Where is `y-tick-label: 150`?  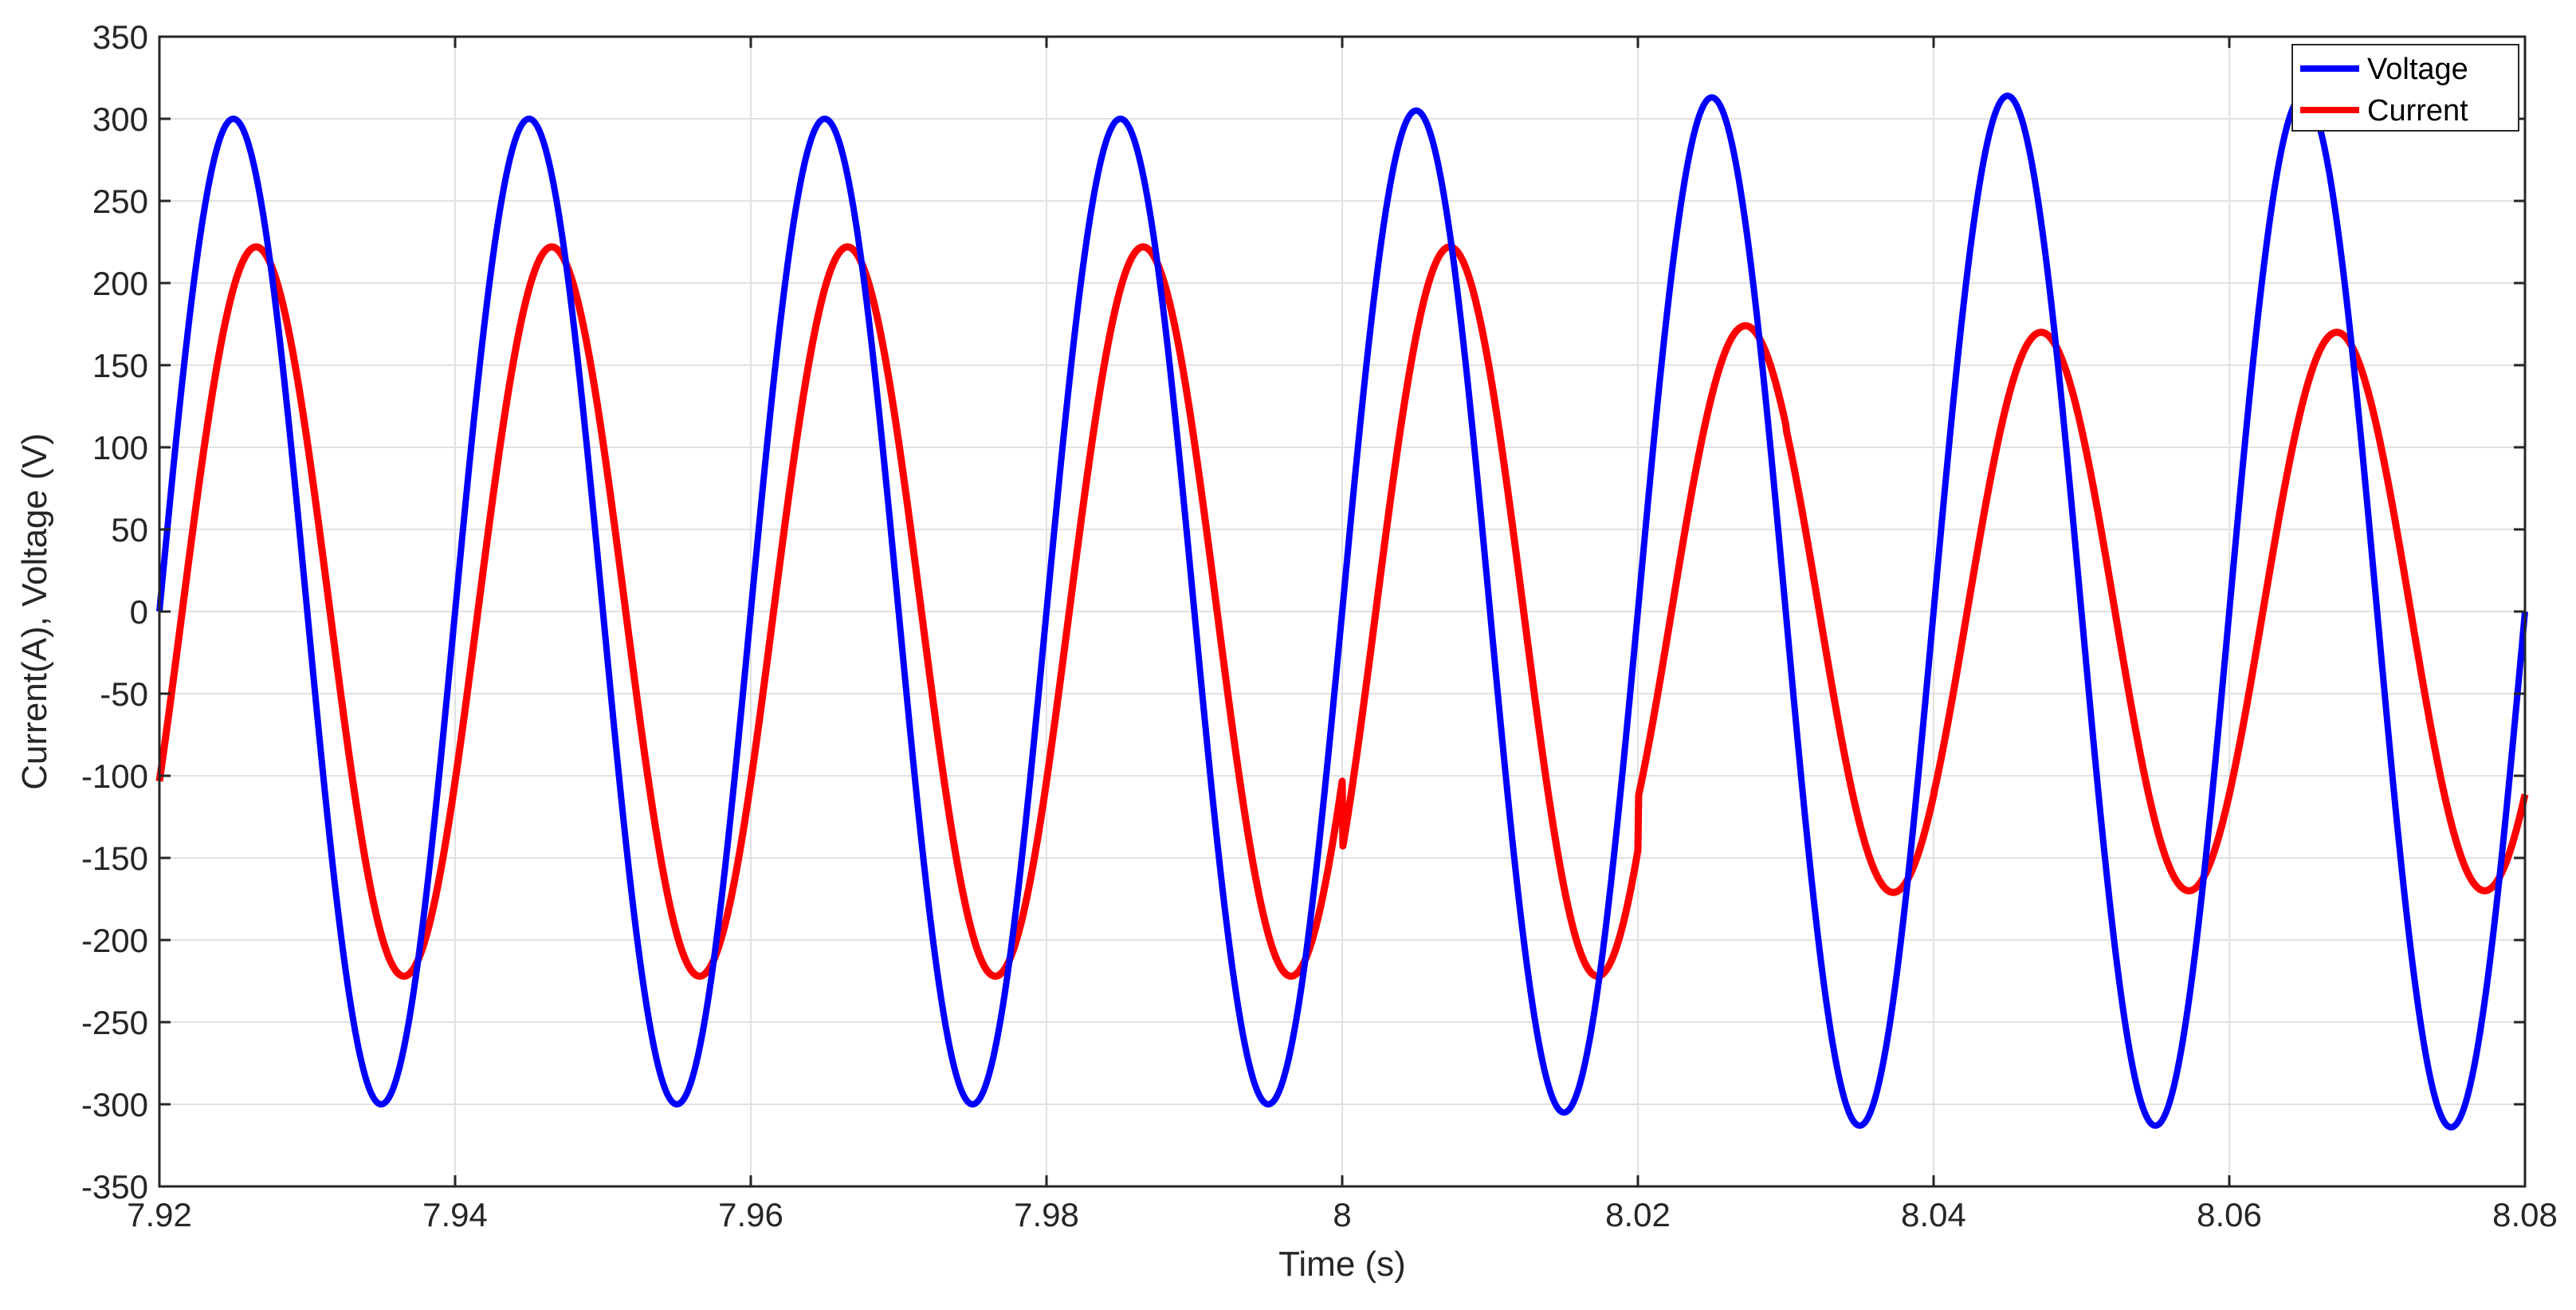
y-tick-label: 150 is located at coordinates (120, 365).